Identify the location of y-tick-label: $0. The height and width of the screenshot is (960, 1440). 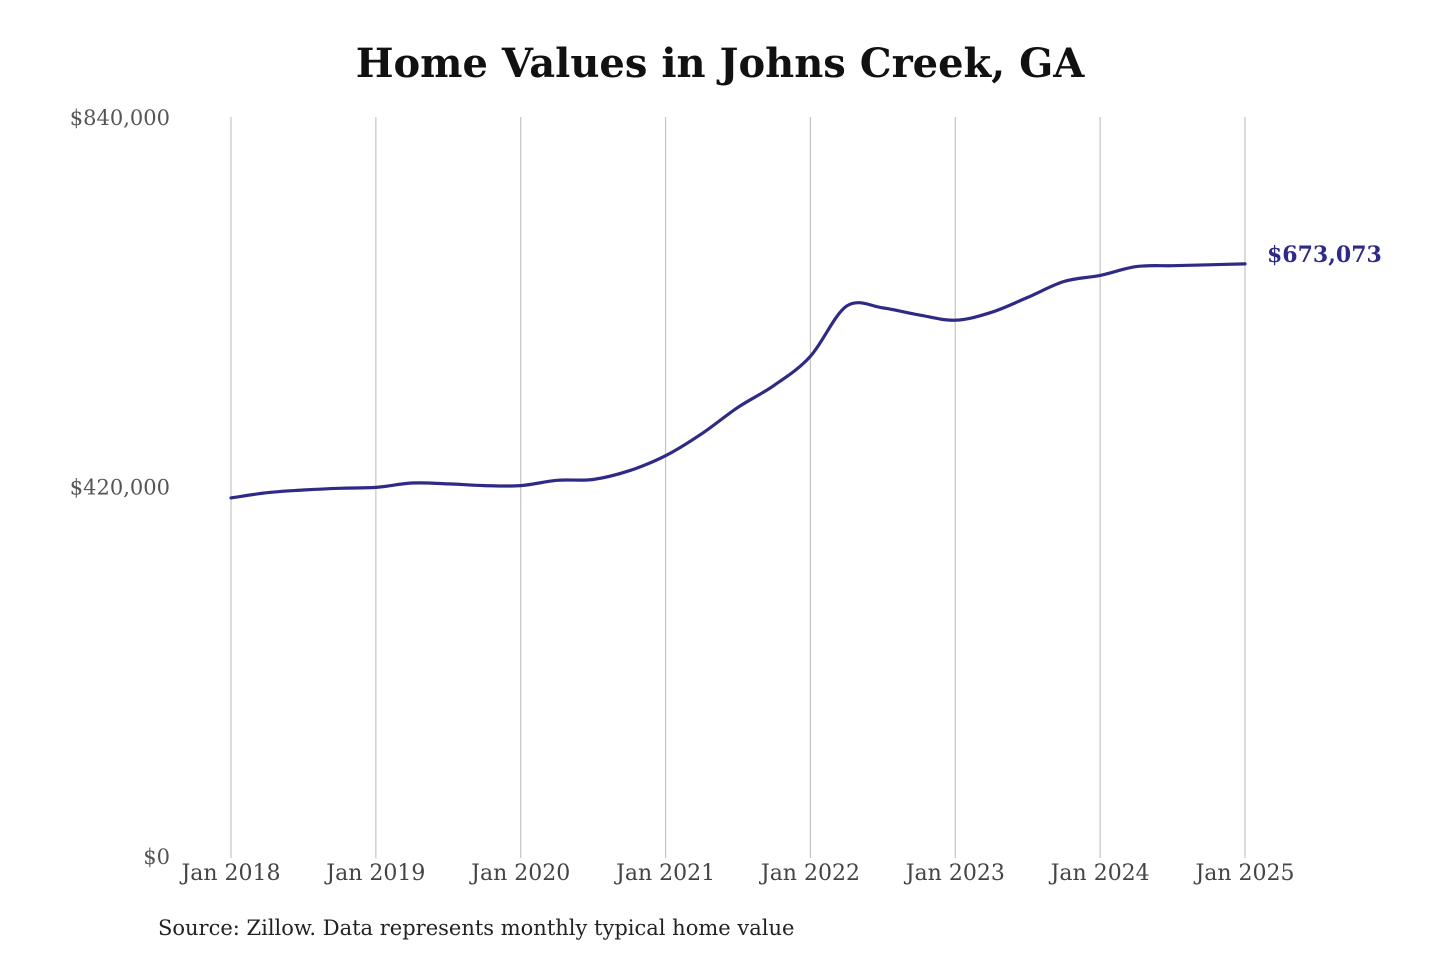
(156, 857).